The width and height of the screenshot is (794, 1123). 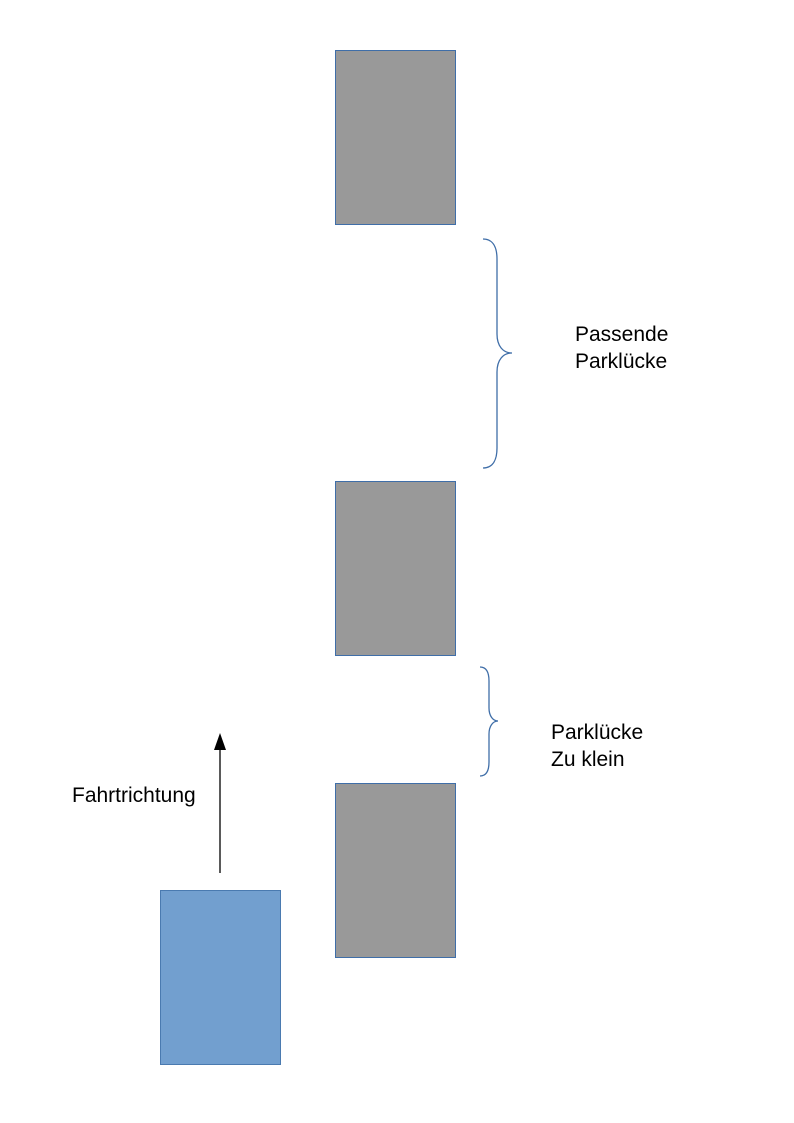 I want to click on label-gap-too-small-line-1: Parklücke, so click(x=597, y=732).